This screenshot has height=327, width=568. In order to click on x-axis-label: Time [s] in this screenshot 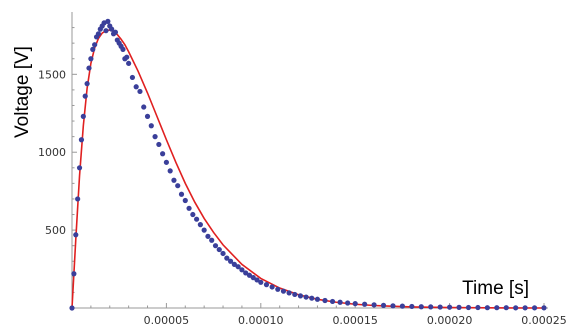, I will do `click(495, 288)`.